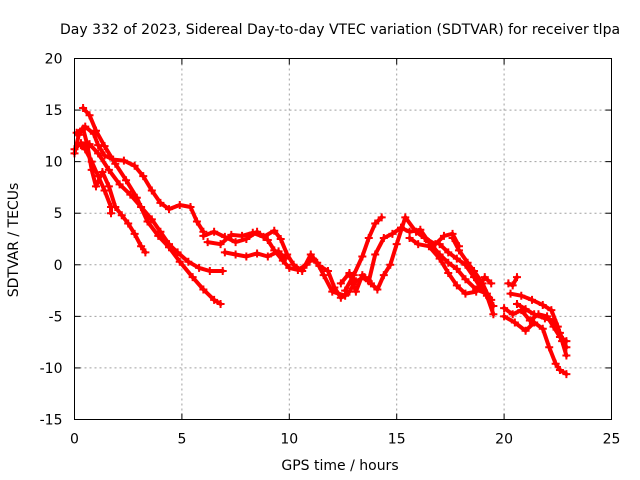  I want to click on y-tick-label: -10, so click(51, 369).